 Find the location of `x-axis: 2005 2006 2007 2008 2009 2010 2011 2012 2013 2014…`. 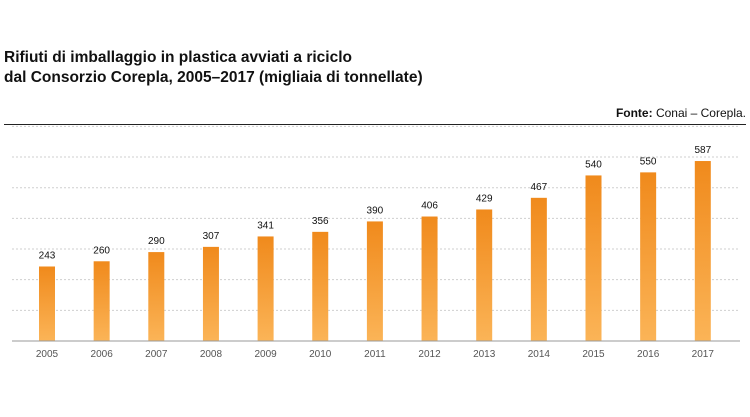

x-axis: 2005 2006 2007 2008 2009 2010 2011 2012 2013 2014… is located at coordinates (376, 350).